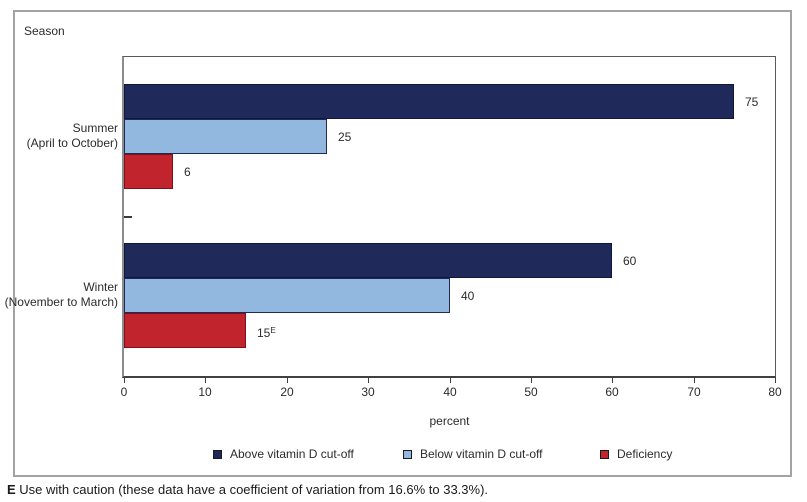 The image size is (807, 502). Describe the element at coordinates (468, 296) in the screenshot. I see `bar-value-label: 40` at that location.